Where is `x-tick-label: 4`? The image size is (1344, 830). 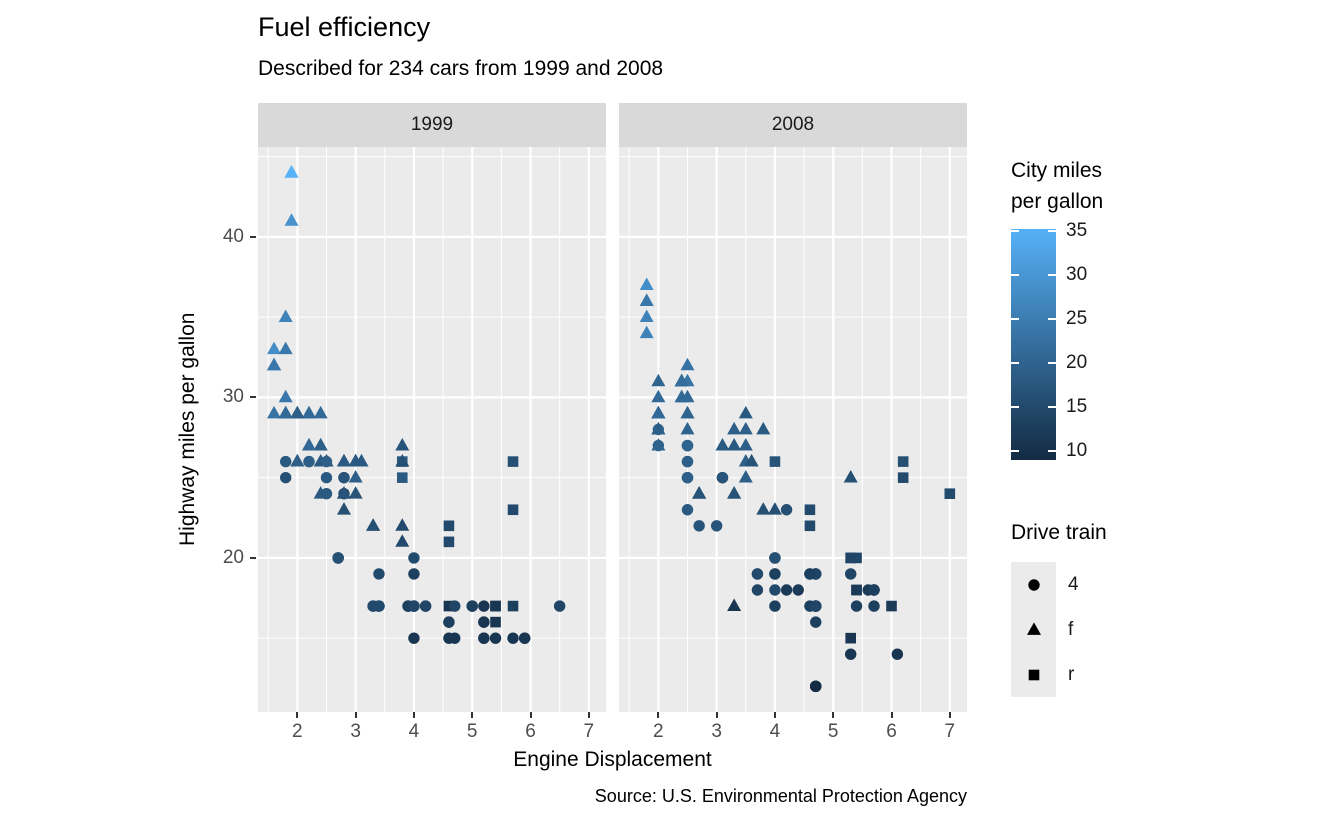 x-tick-label: 4 is located at coordinates (414, 731).